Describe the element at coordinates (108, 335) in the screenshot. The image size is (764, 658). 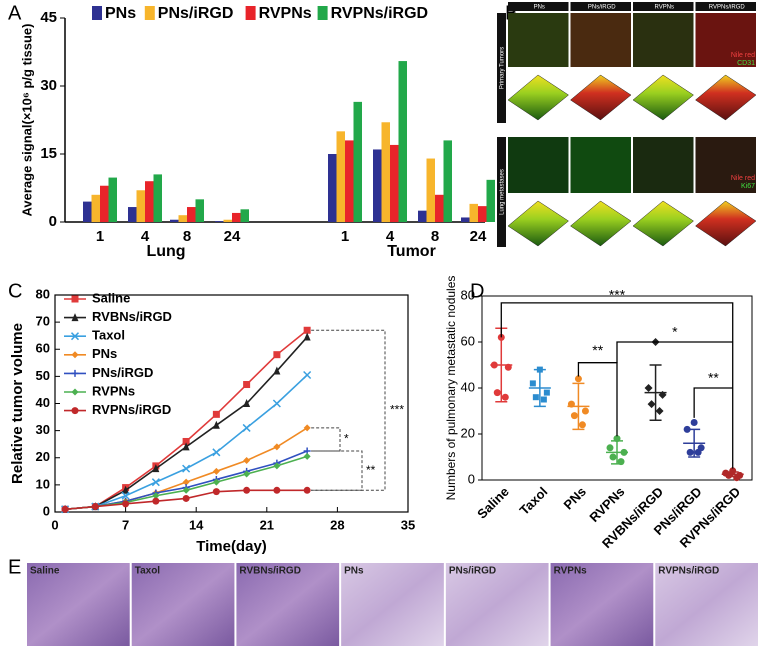
I see `legend-label: Taxol` at that location.